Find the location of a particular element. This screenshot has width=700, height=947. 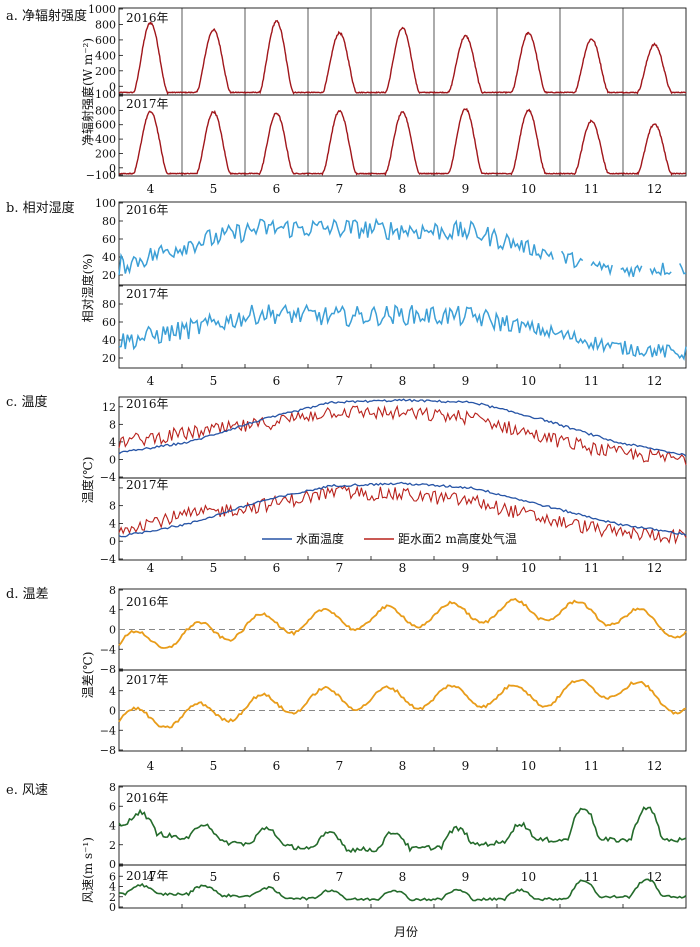

panel-c-legend: 水面温度 距水面2 m高度处气温 is located at coordinates (389, 538).